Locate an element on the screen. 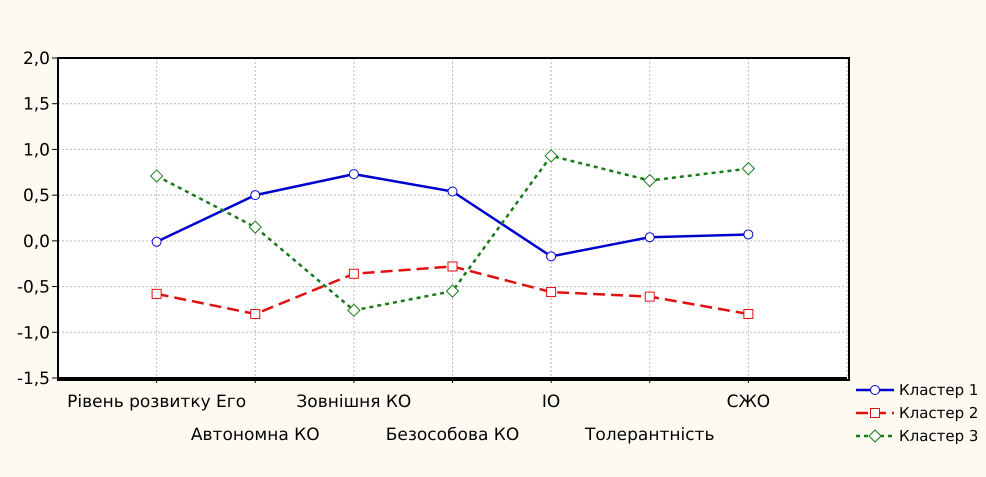 This screenshot has width=986, height=477. x-tick-label: СЖО is located at coordinates (748, 402).